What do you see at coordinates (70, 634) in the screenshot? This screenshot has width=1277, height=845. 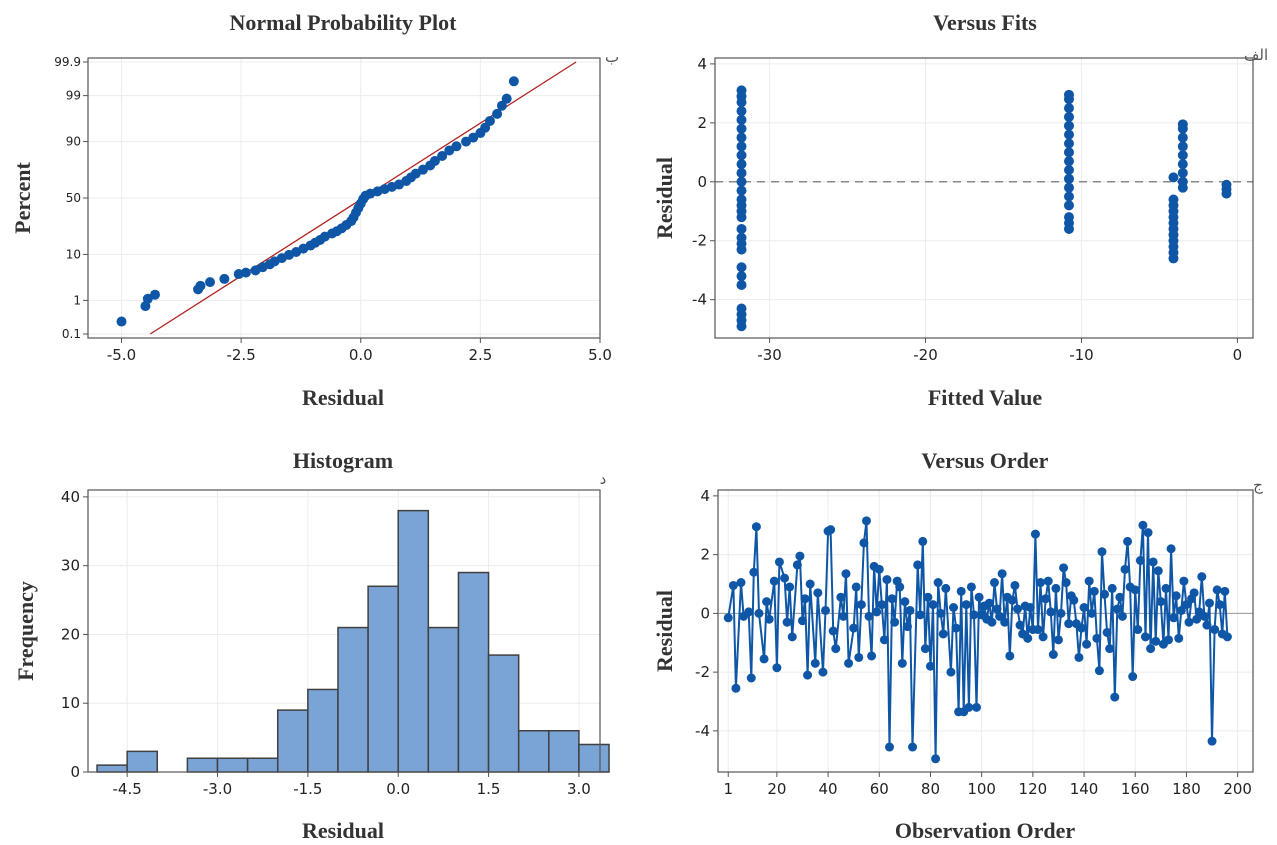 I see `hist-y-tick-label: 20` at bounding box center [70, 634].